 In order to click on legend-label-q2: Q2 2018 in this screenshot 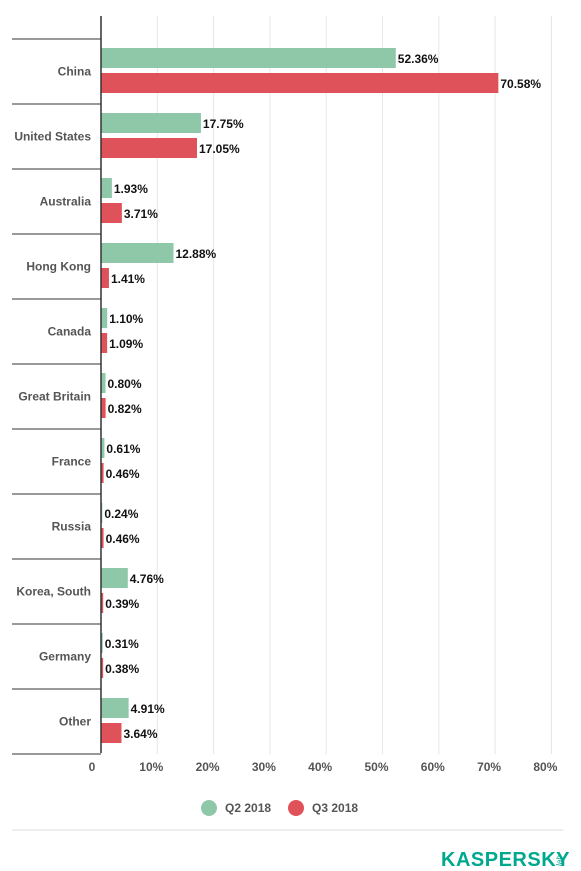, I will do `click(248, 808)`.